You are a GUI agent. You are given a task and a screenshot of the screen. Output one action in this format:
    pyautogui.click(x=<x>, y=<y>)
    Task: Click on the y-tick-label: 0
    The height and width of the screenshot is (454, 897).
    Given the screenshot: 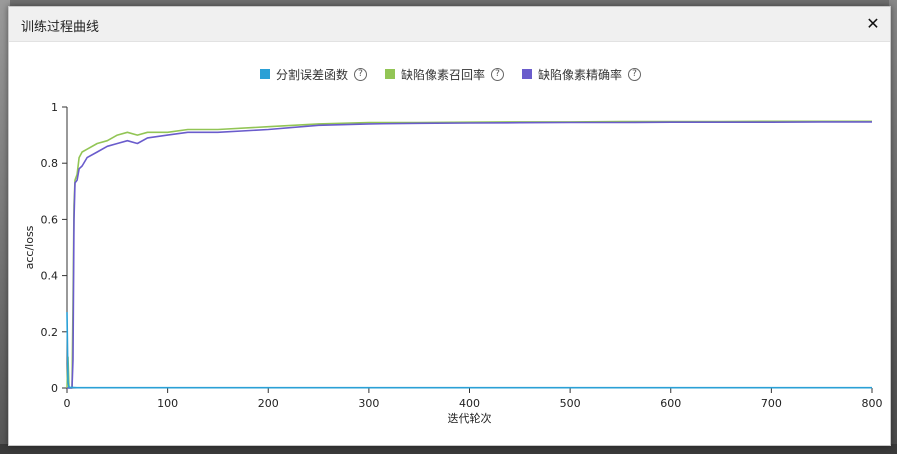 What is the action you would take?
    pyautogui.click(x=54, y=388)
    